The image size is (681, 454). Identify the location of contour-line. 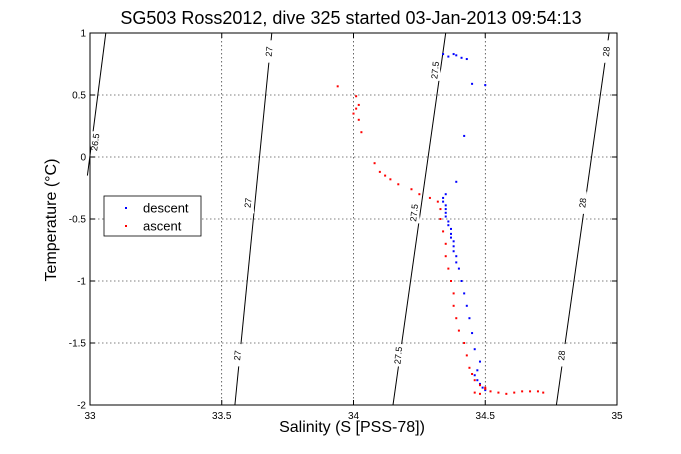
(582, 219).